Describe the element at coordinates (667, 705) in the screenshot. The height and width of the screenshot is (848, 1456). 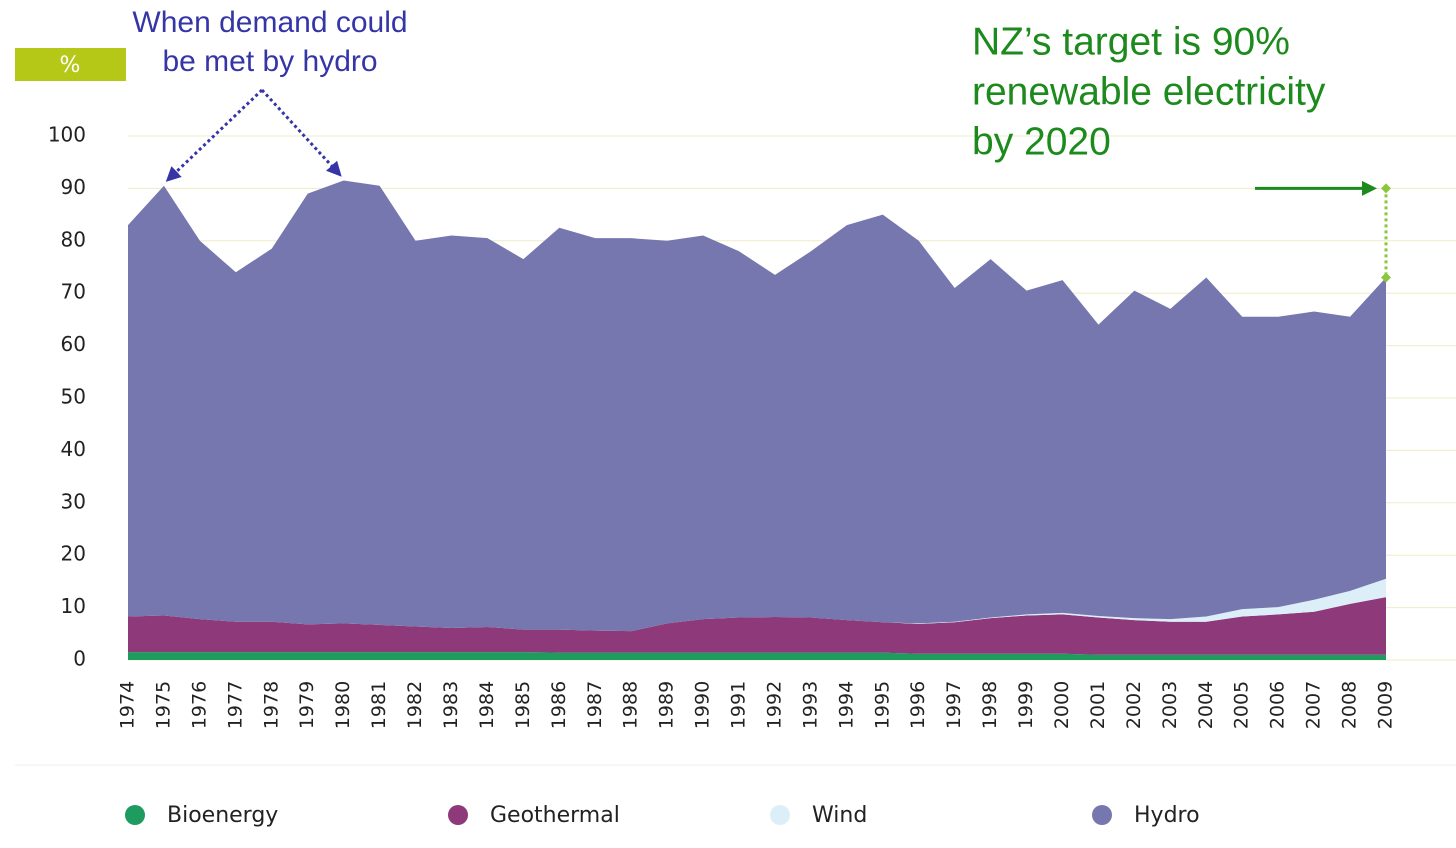
I see `x-tick-label: 1989` at that location.